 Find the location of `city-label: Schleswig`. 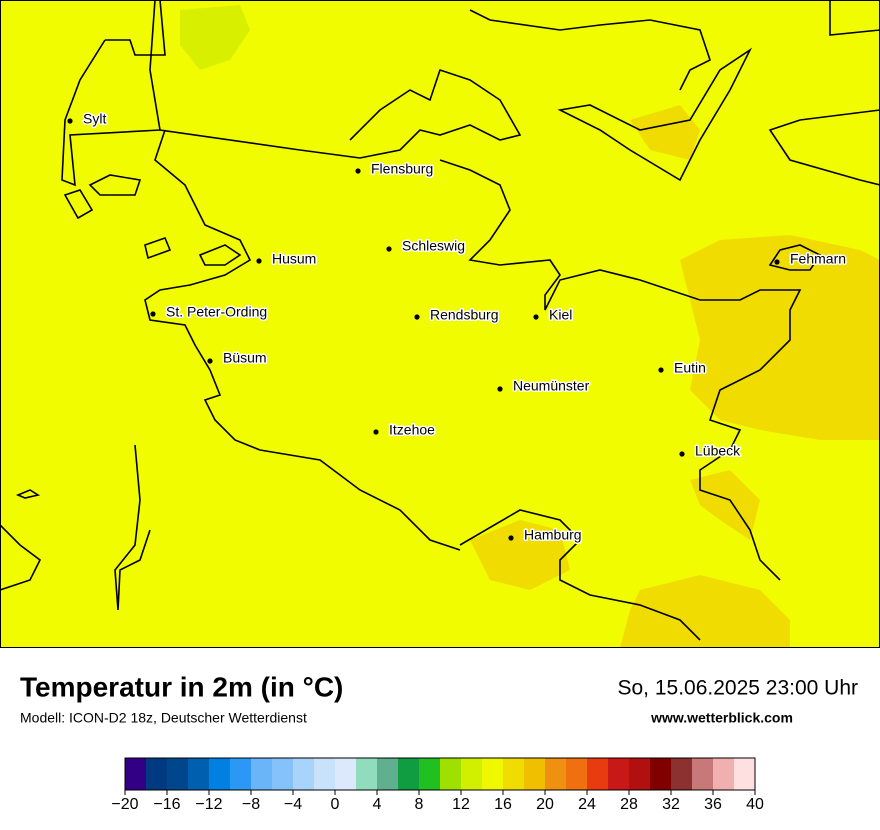

city-label: Schleswig is located at coordinates (433, 246).